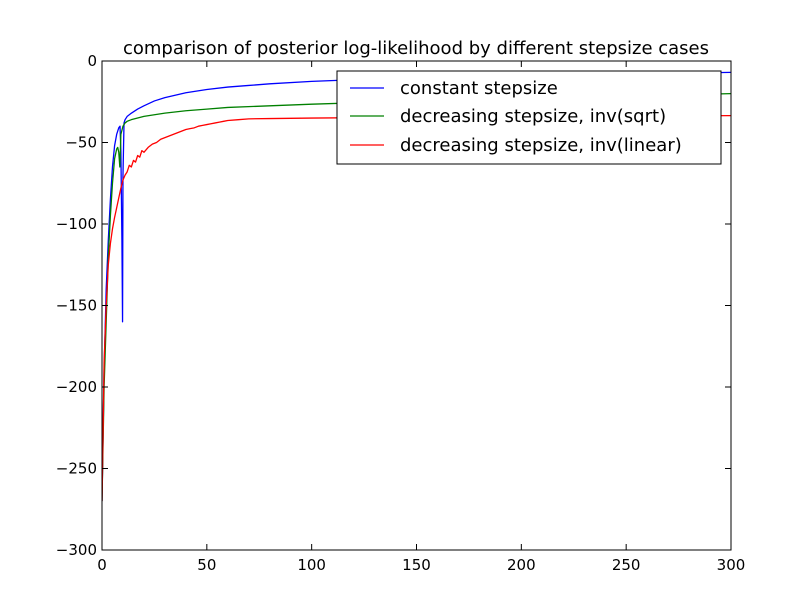 The image size is (812, 612). What do you see at coordinates (81, 143) in the screenshot?
I see `y-tick-label: −50` at bounding box center [81, 143].